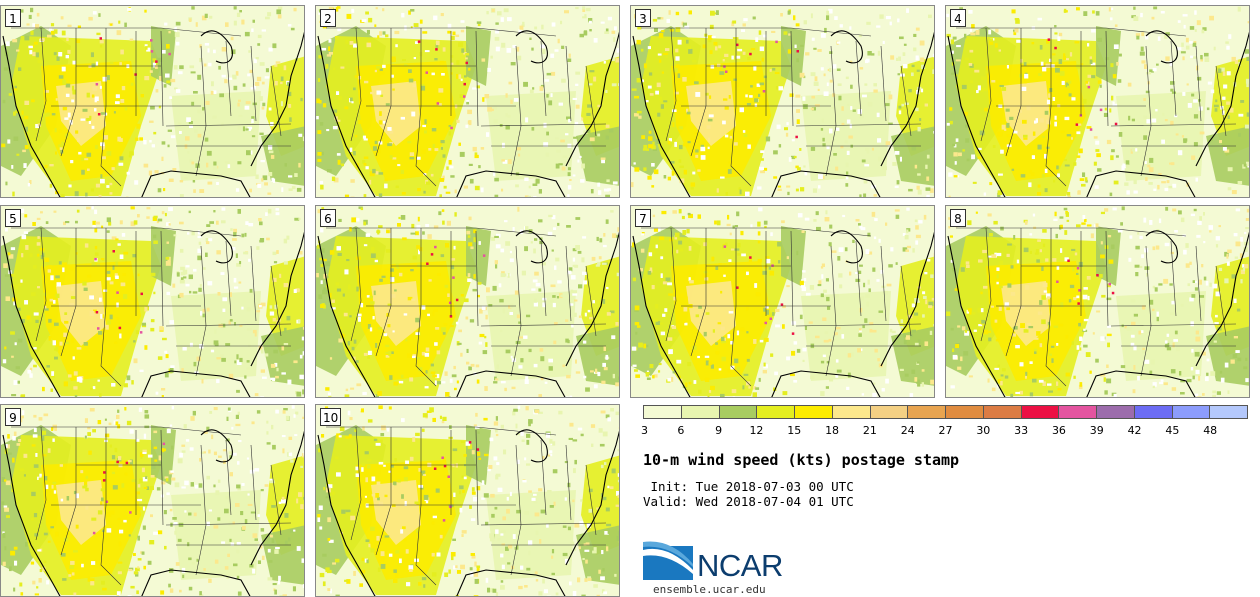 This screenshot has width=1260, height=597. Describe the element at coordinates (1058, 430) in the screenshot. I see `colorbar-tick: 36` at that location.